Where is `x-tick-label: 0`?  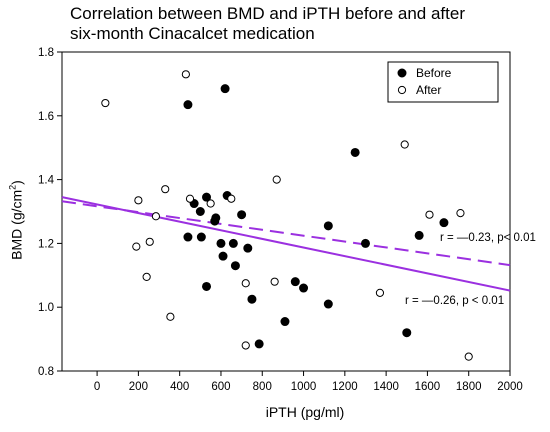 x-tick-label: 0 is located at coordinates (97, 387).